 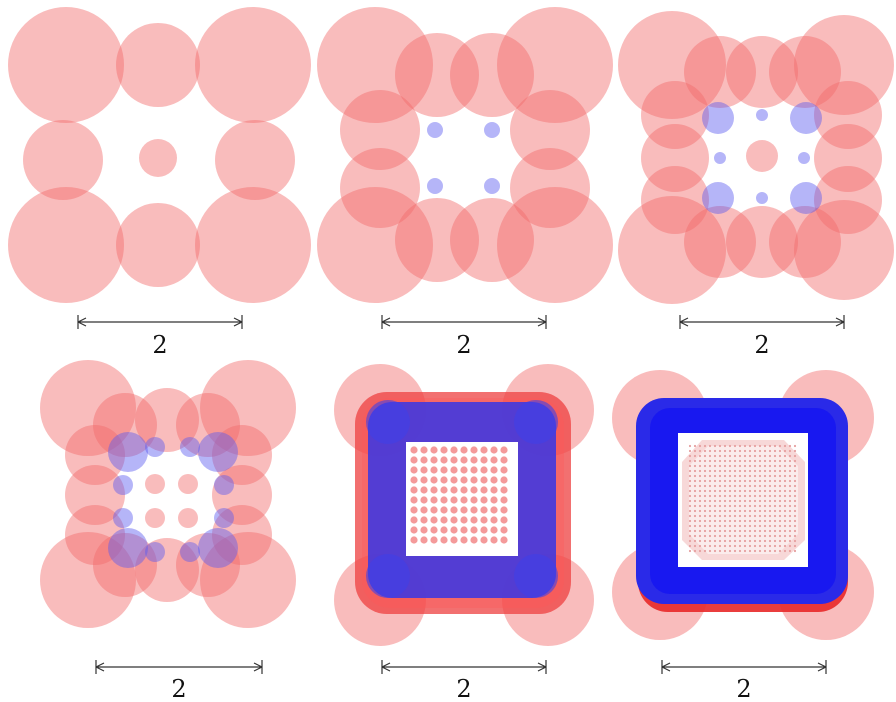 I want to click on red-circles, so click(x=465, y=155).